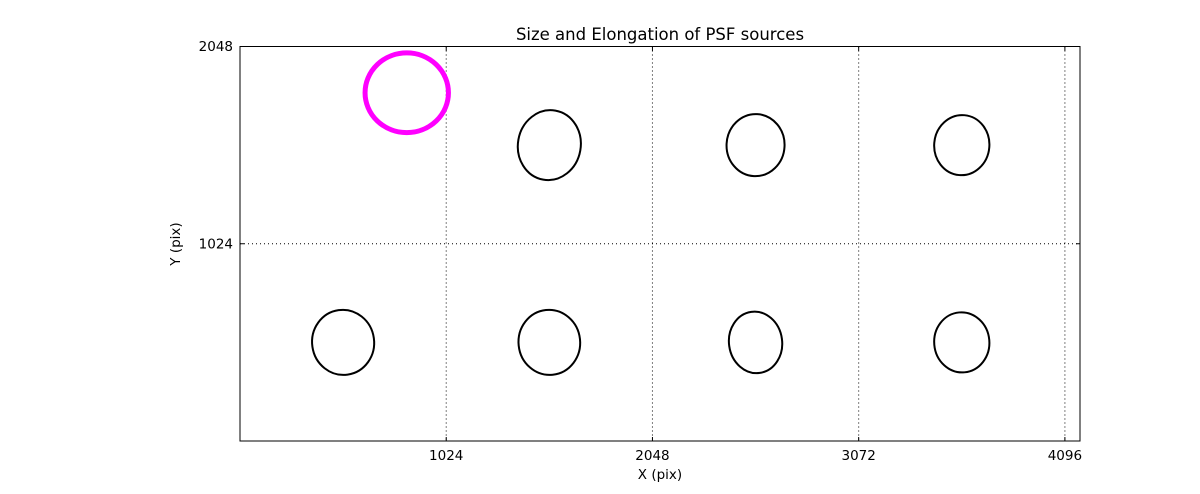  What do you see at coordinates (406, 93) in the screenshot?
I see `reference-circle` at bounding box center [406, 93].